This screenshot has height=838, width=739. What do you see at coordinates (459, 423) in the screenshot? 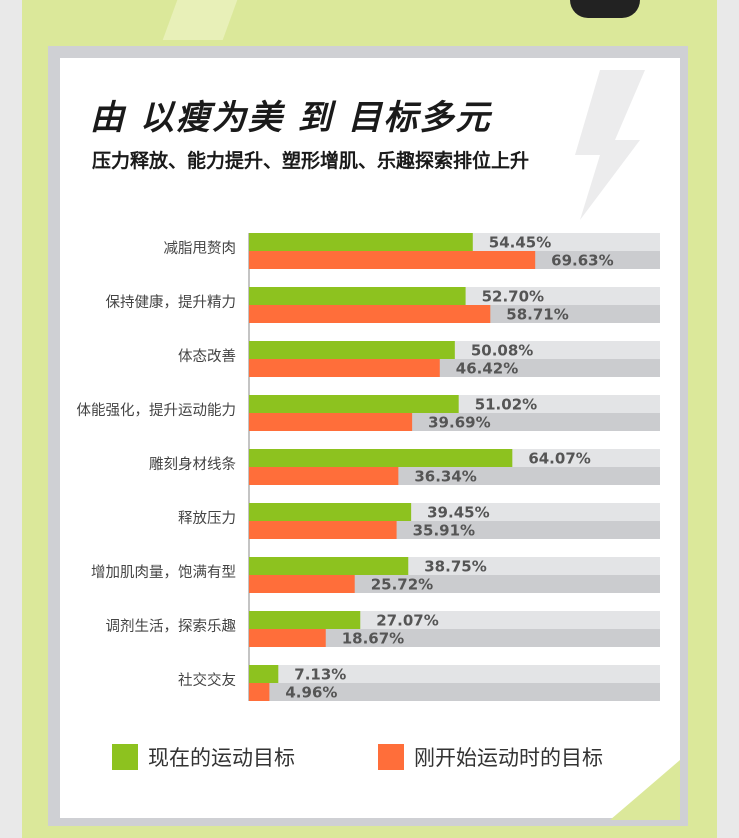
I see `data-label: 39.69%` at bounding box center [459, 423].